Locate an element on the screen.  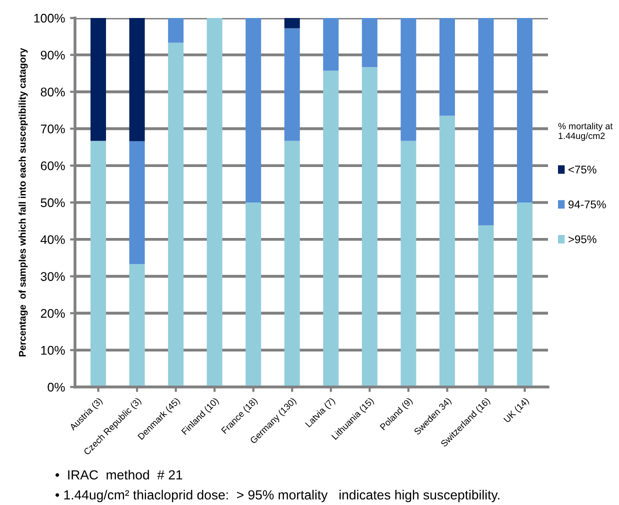
legend-label: 94-75% is located at coordinates (587, 204).